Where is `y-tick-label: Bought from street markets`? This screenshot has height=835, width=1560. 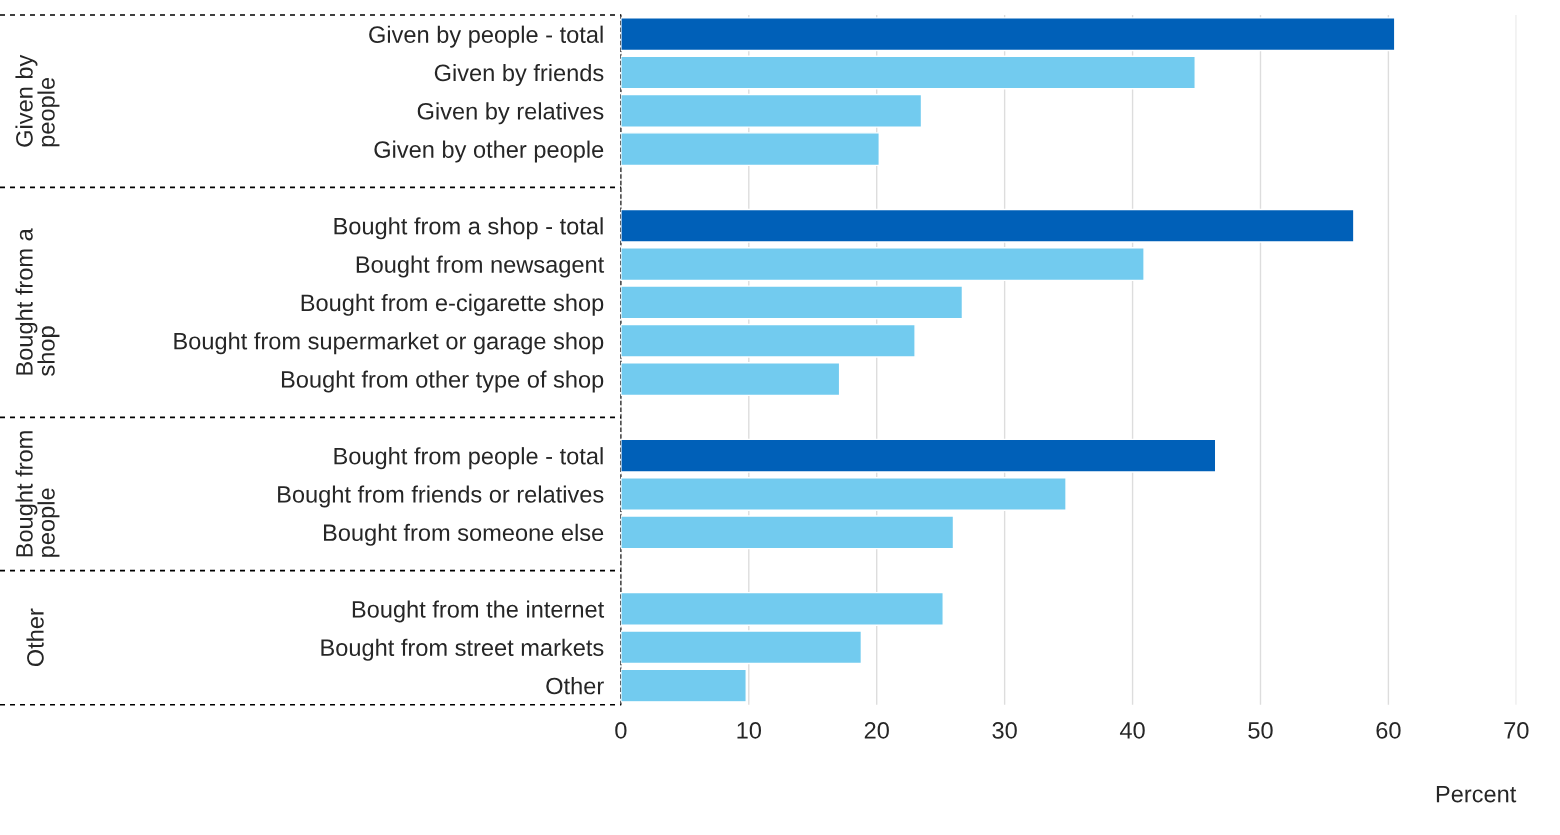 y-tick-label: Bought from street markets is located at coordinates (462, 649).